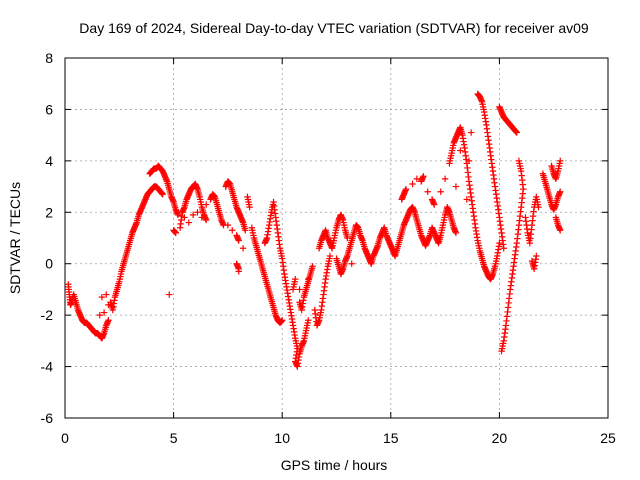 This screenshot has width=640, height=480. What do you see at coordinates (49, 264) in the screenshot?
I see `y-tick-label: 0` at bounding box center [49, 264].